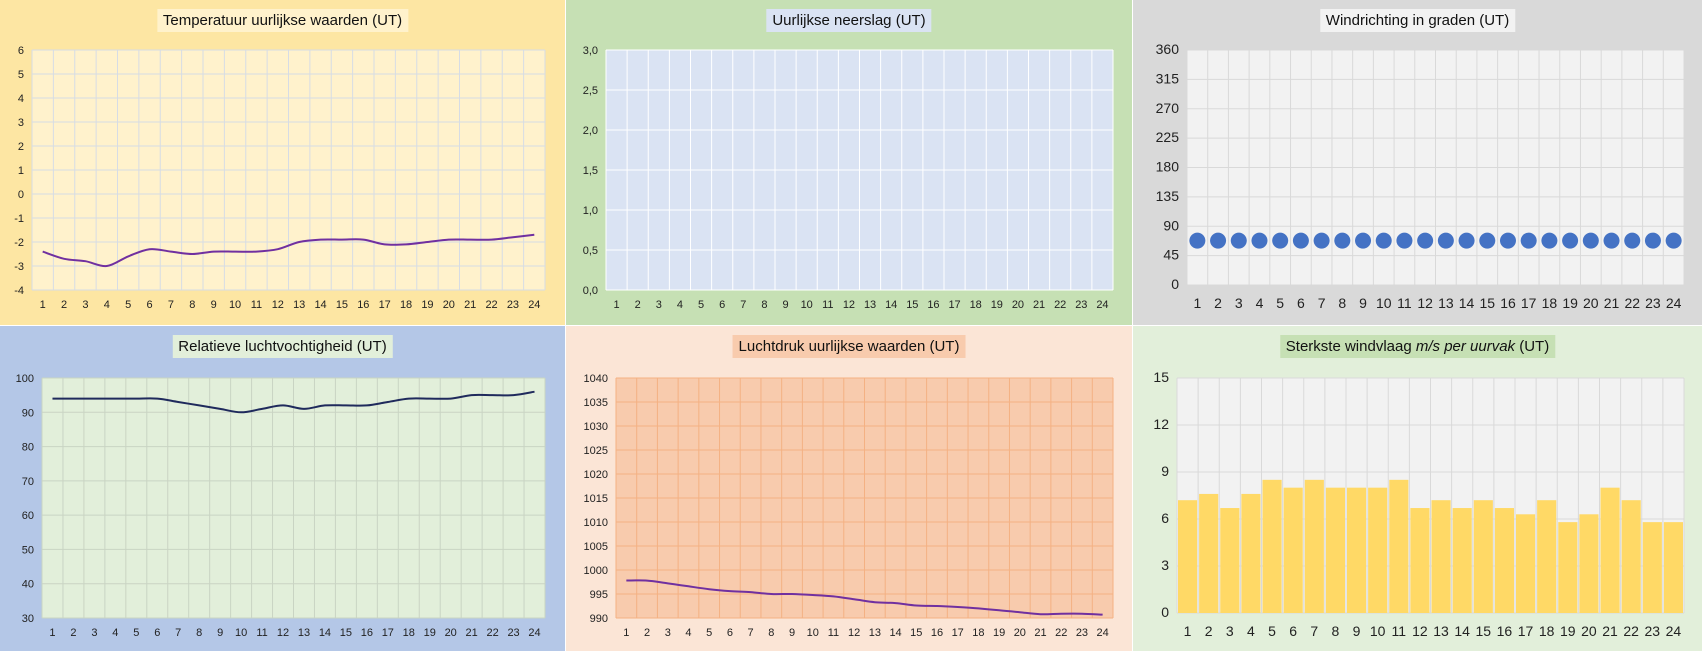 Image resolution: width=1702 pixels, height=651 pixels. I want to click on y-tick-label: -4, so click(19, 291).